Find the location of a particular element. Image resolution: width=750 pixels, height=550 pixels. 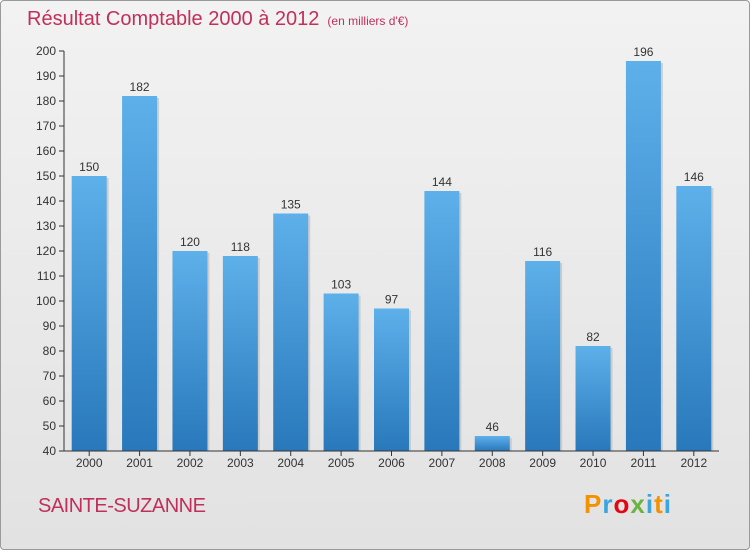

data-label-2009: 116 is located at coordinates (542, 252).